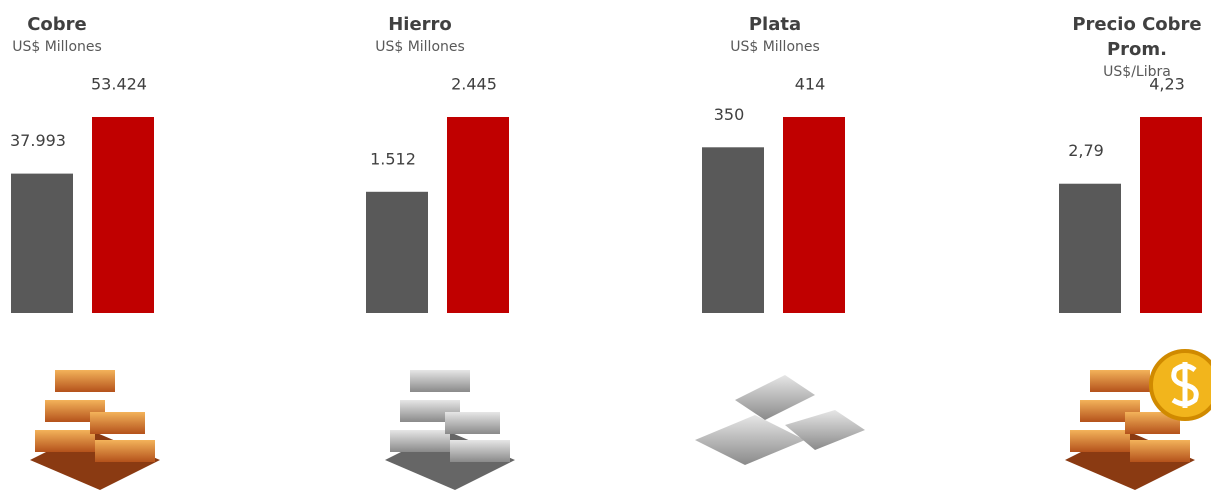  Describe the element at coordinates (119, 84) in the screenshot. I see `value-label: 53.424` at that location.